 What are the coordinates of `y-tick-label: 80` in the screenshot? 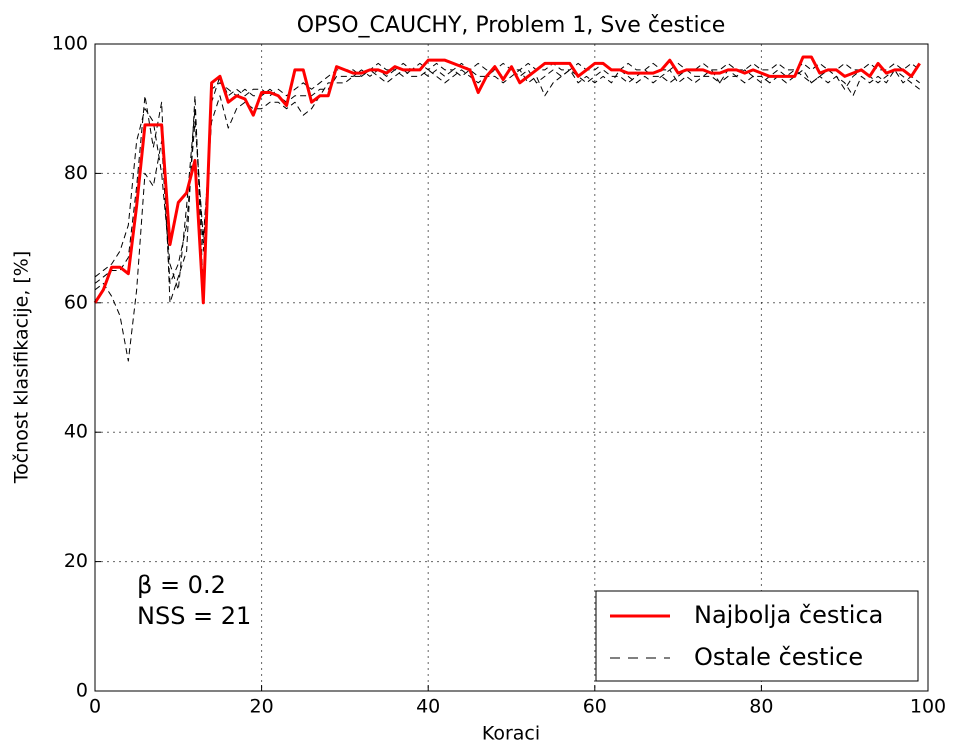 It's located at (76, 173).